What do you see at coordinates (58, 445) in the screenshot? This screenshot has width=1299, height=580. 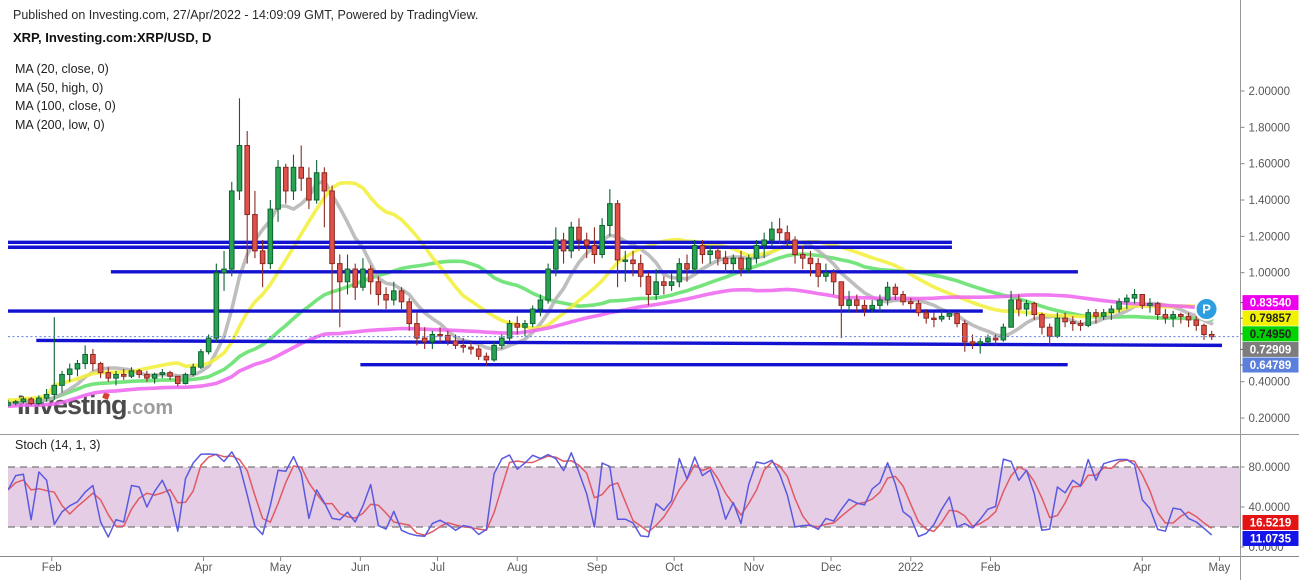 I see `stoch-legend: Stoch (14, 1, 3)` at bounding box center [58, 445].